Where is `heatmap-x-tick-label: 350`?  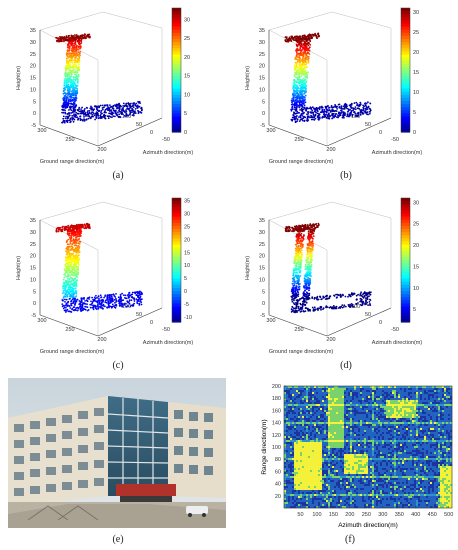
heatmap-x-tick-label: 350 is located at coordinates (399, 515).